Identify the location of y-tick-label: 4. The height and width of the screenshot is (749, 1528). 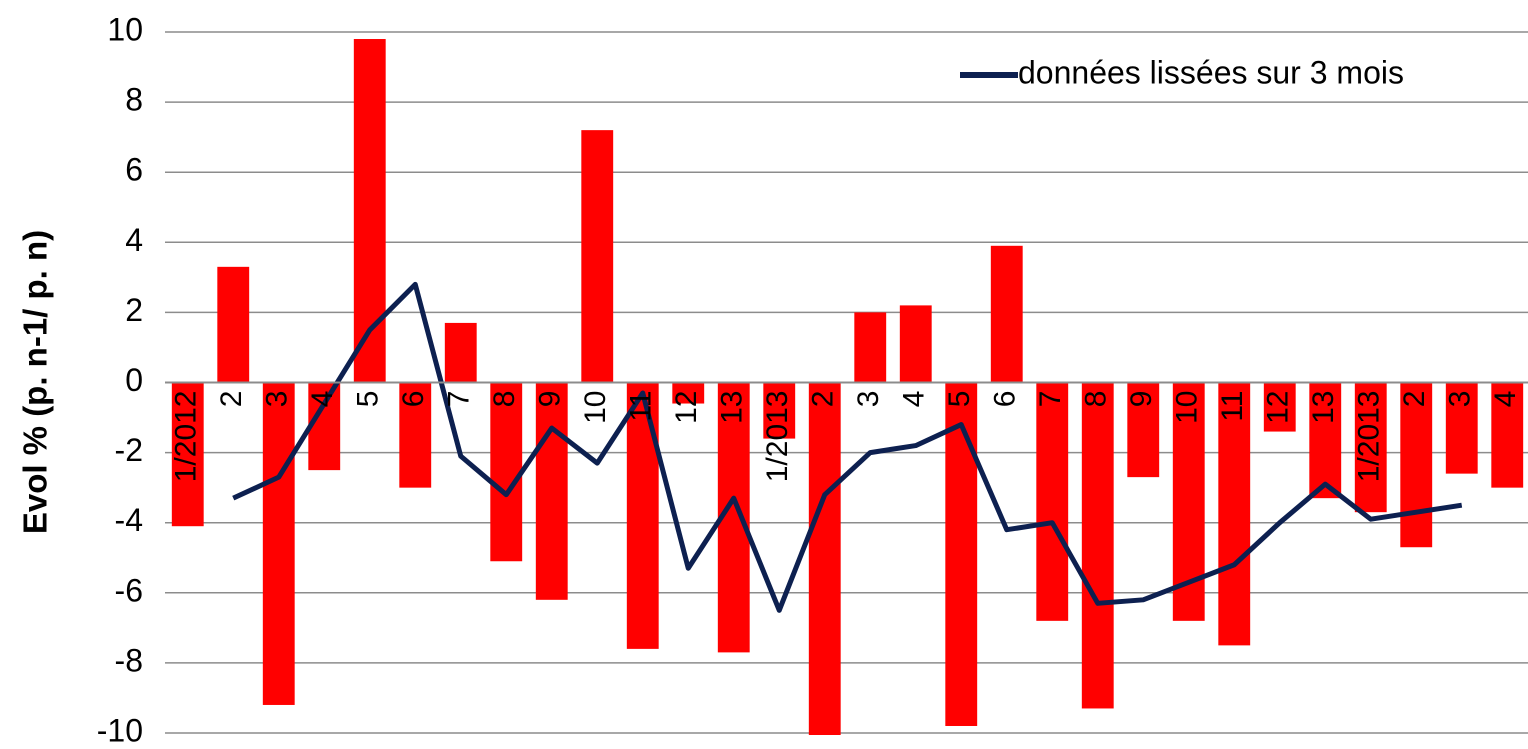
(134, 240).